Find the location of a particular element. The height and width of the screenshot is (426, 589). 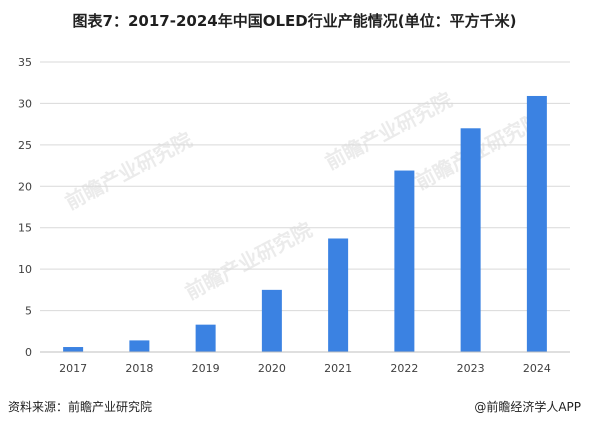

y-tick-label: 30 is located at coordinates (25, 103).